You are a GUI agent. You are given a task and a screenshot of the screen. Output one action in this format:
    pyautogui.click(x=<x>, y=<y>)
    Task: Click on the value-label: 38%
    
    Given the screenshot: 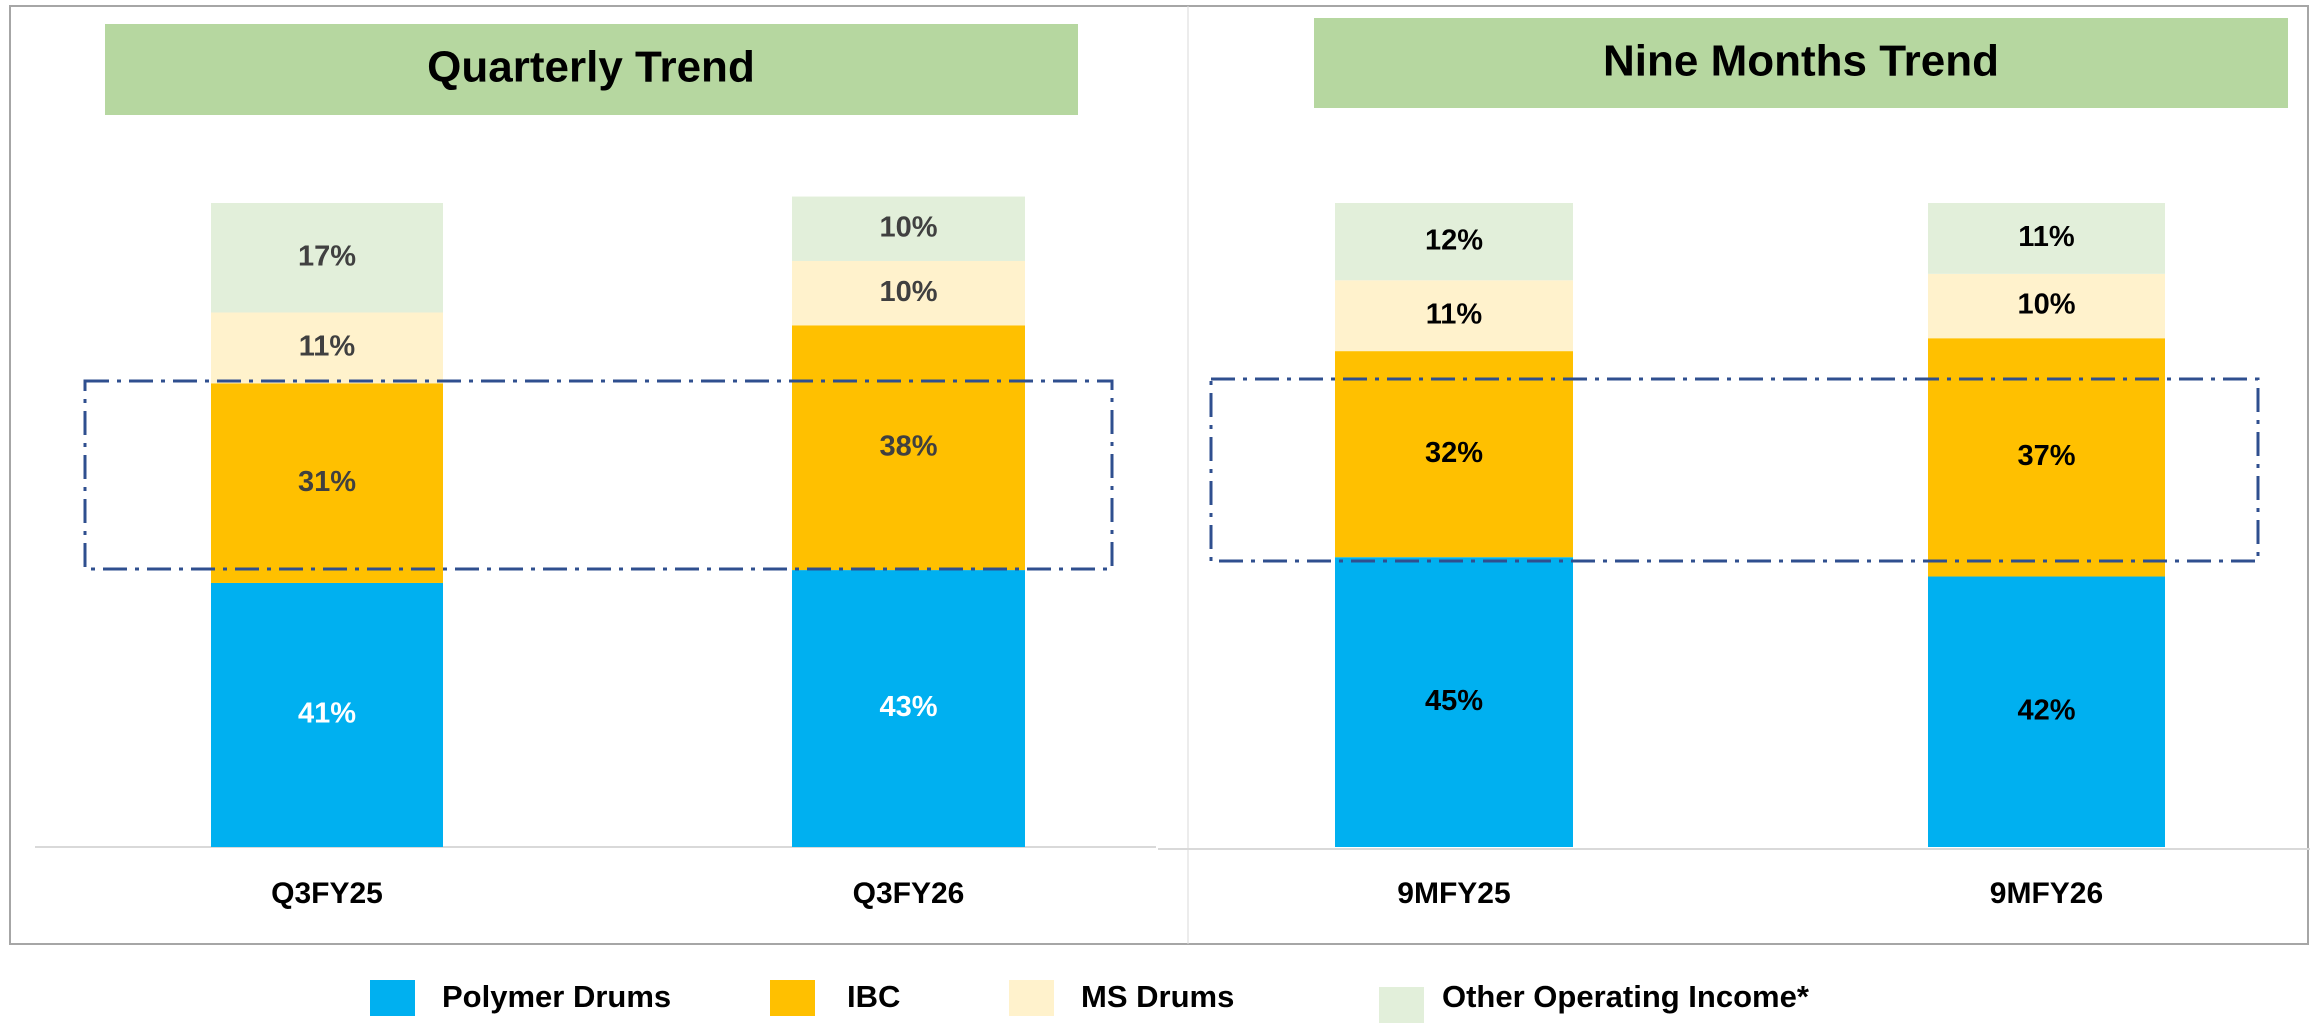 What is the action you would take?
    pyautogui.click(x=908, y=446)
    